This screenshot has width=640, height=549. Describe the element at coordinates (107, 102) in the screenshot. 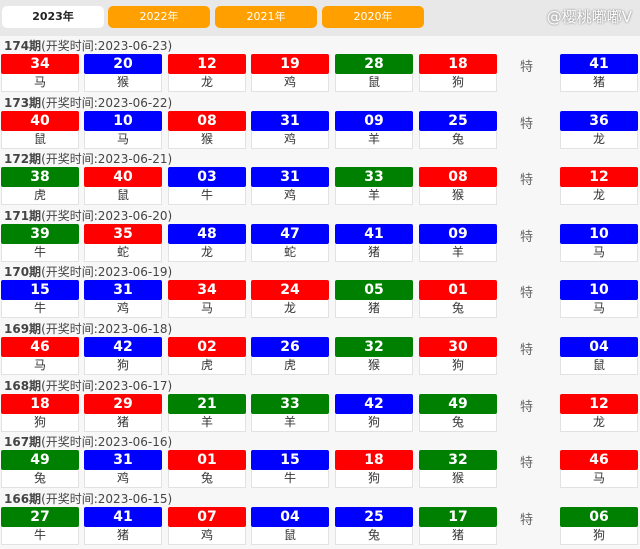

I see `draw-date: (开奖时间:2023-06-22)` at that location.